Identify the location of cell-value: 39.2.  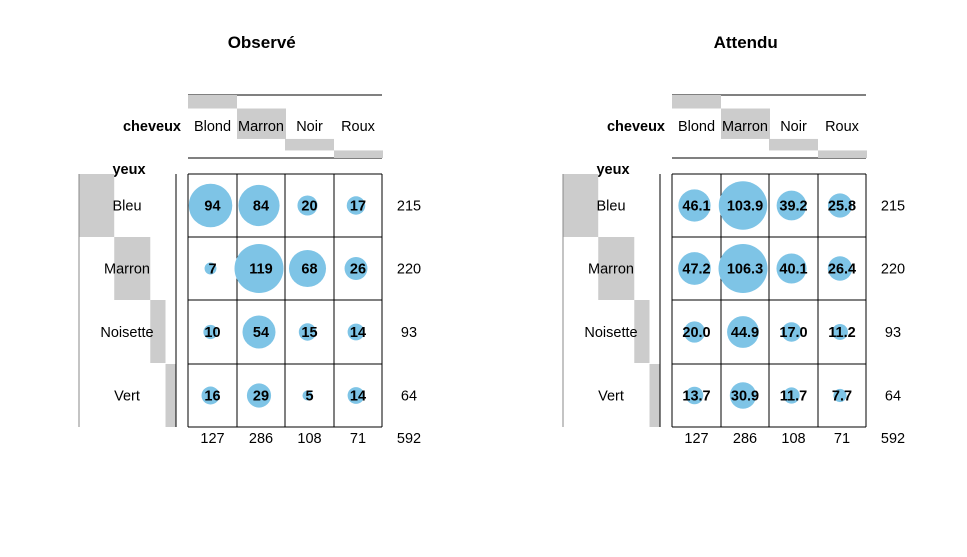
(793, 207).